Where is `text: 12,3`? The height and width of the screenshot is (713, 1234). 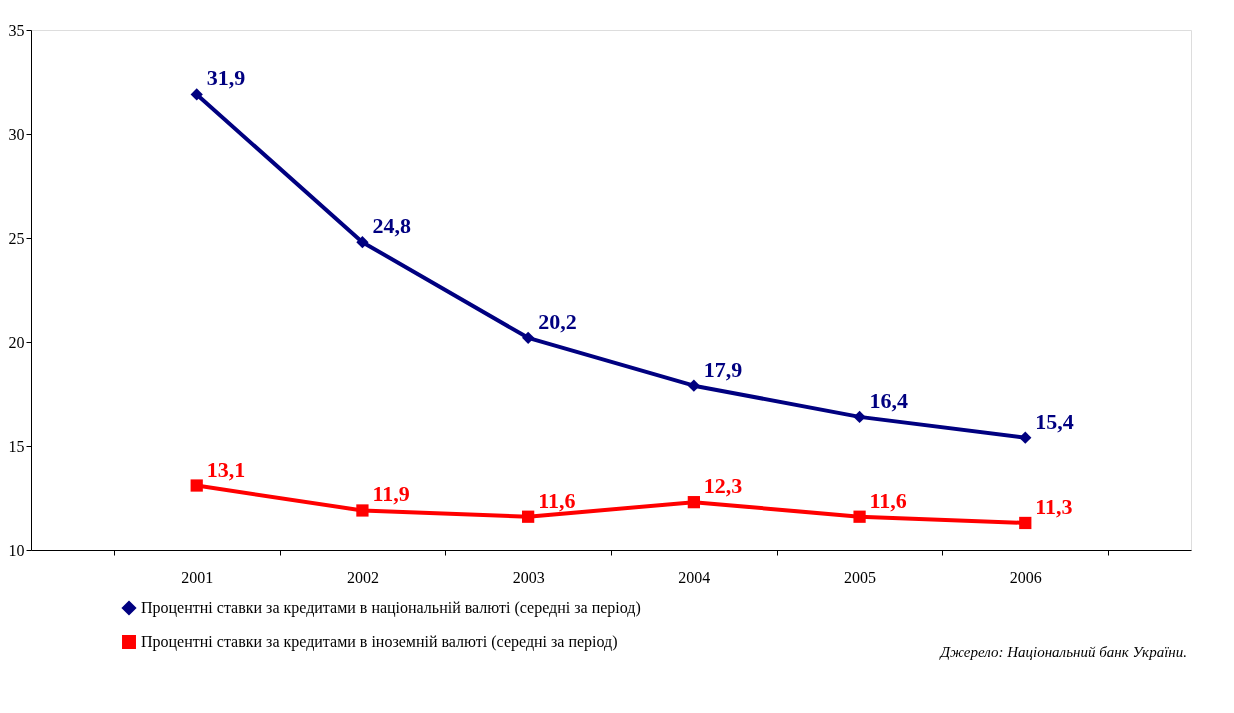
text: 12,3 is located at coordinates (723, 486).